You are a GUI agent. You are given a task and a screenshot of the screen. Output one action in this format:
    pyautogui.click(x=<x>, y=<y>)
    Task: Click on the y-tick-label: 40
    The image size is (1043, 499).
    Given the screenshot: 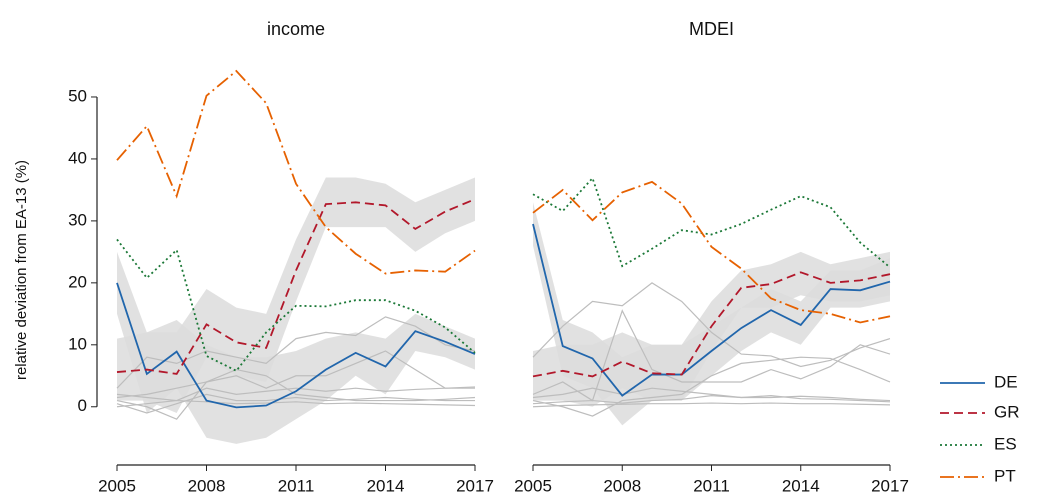 What is the action you would take?
    pyautogui.click(x=77, y=157)
    